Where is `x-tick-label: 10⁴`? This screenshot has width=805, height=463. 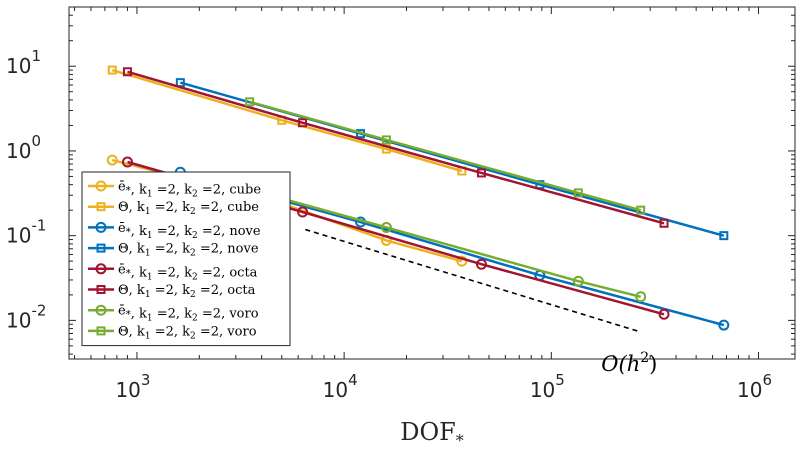
x-tick-label: 10⁴ is located at coordinates (340, 386).